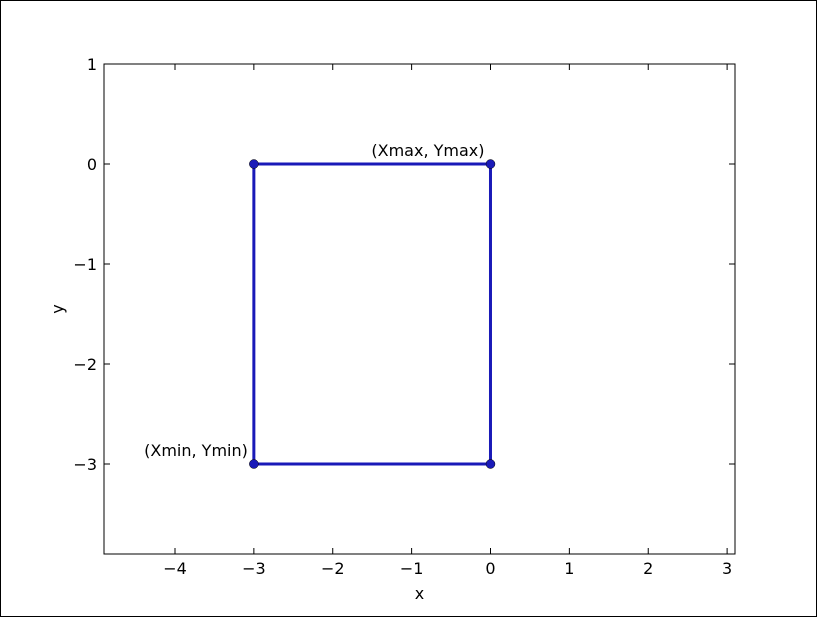 The width and height of the screenshot is (817, 617). Describe the element at coordinates (427, 150) in the screenshot. I see `annotation-label: (Xmax, Ymax)` at that location.